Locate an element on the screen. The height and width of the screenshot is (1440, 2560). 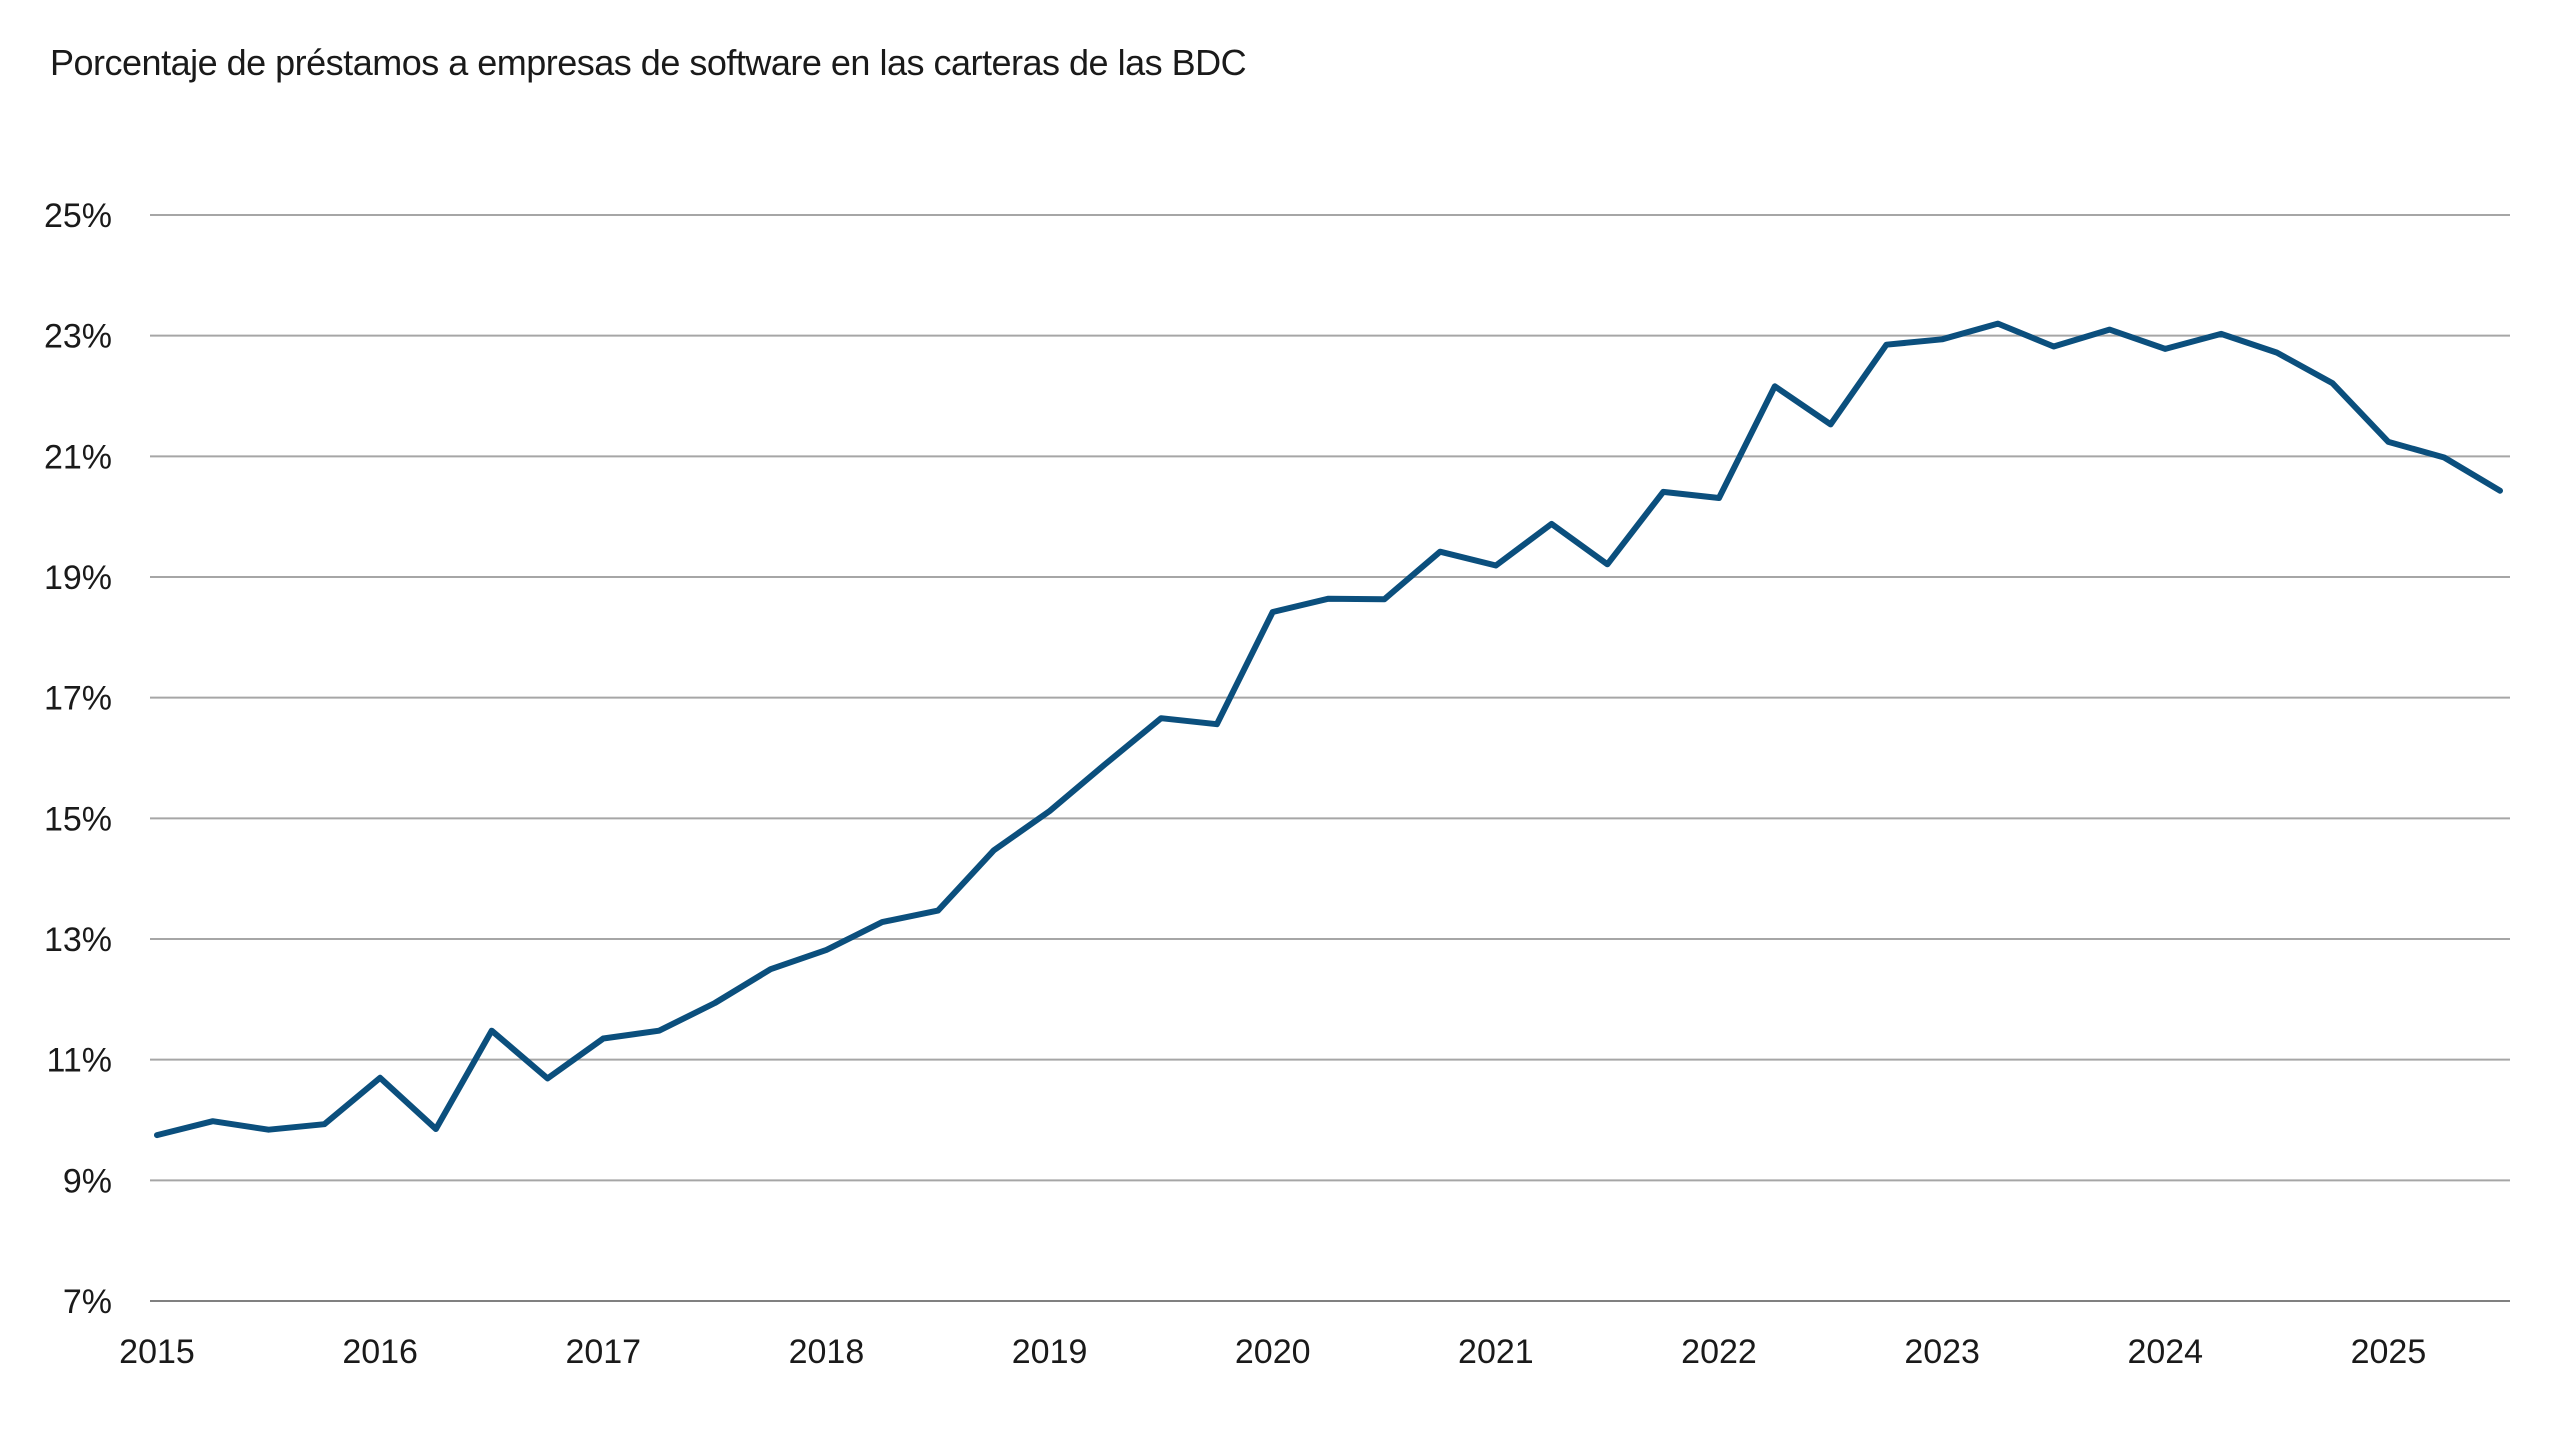
x-tick-label: 2022 is located at coordinates (1719, 1352).